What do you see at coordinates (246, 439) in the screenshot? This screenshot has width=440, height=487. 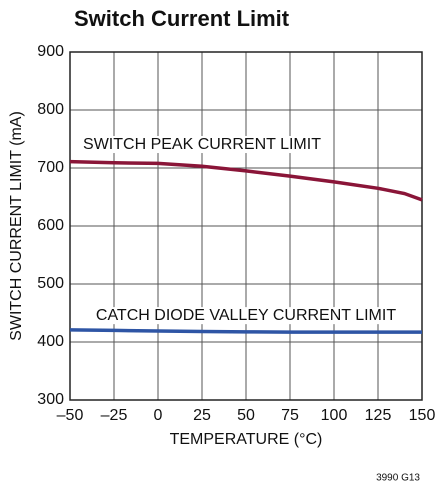 I see `x-axis-label: TEMPERATURE (°C)` at bounding box center [246, 439].